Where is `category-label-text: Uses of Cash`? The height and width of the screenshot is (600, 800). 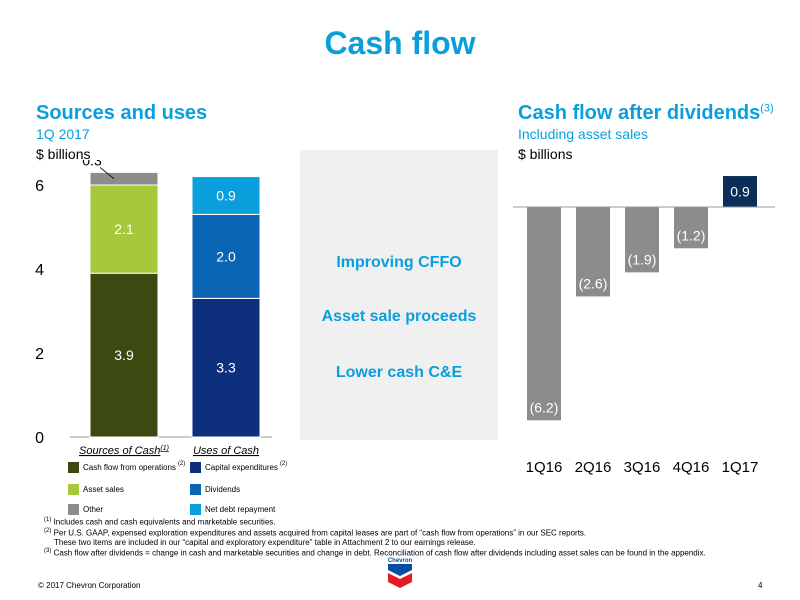 category-label-text: Uses of Cash is located at coordinates (226, 451).